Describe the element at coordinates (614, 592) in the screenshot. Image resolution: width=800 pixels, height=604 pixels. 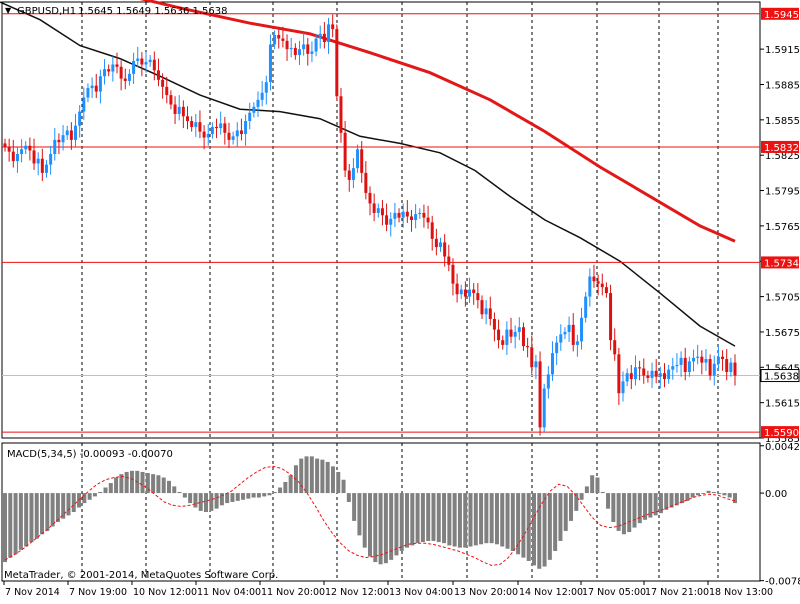
I see `x-tick-label: 17 Nov 05:00` at that location.